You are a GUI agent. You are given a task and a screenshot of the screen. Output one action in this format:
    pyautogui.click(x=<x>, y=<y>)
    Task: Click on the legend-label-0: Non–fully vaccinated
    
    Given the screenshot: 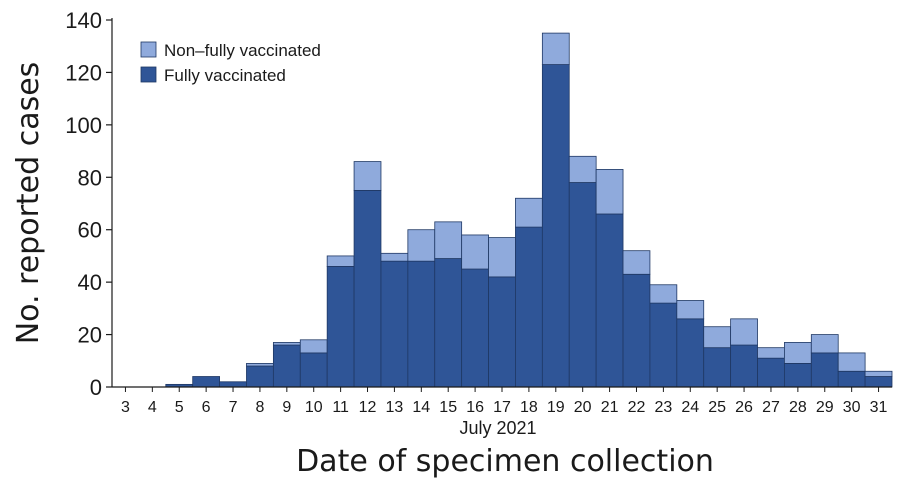 What is the action you would take?
    pyautogui.click(x=242, y=50)
    